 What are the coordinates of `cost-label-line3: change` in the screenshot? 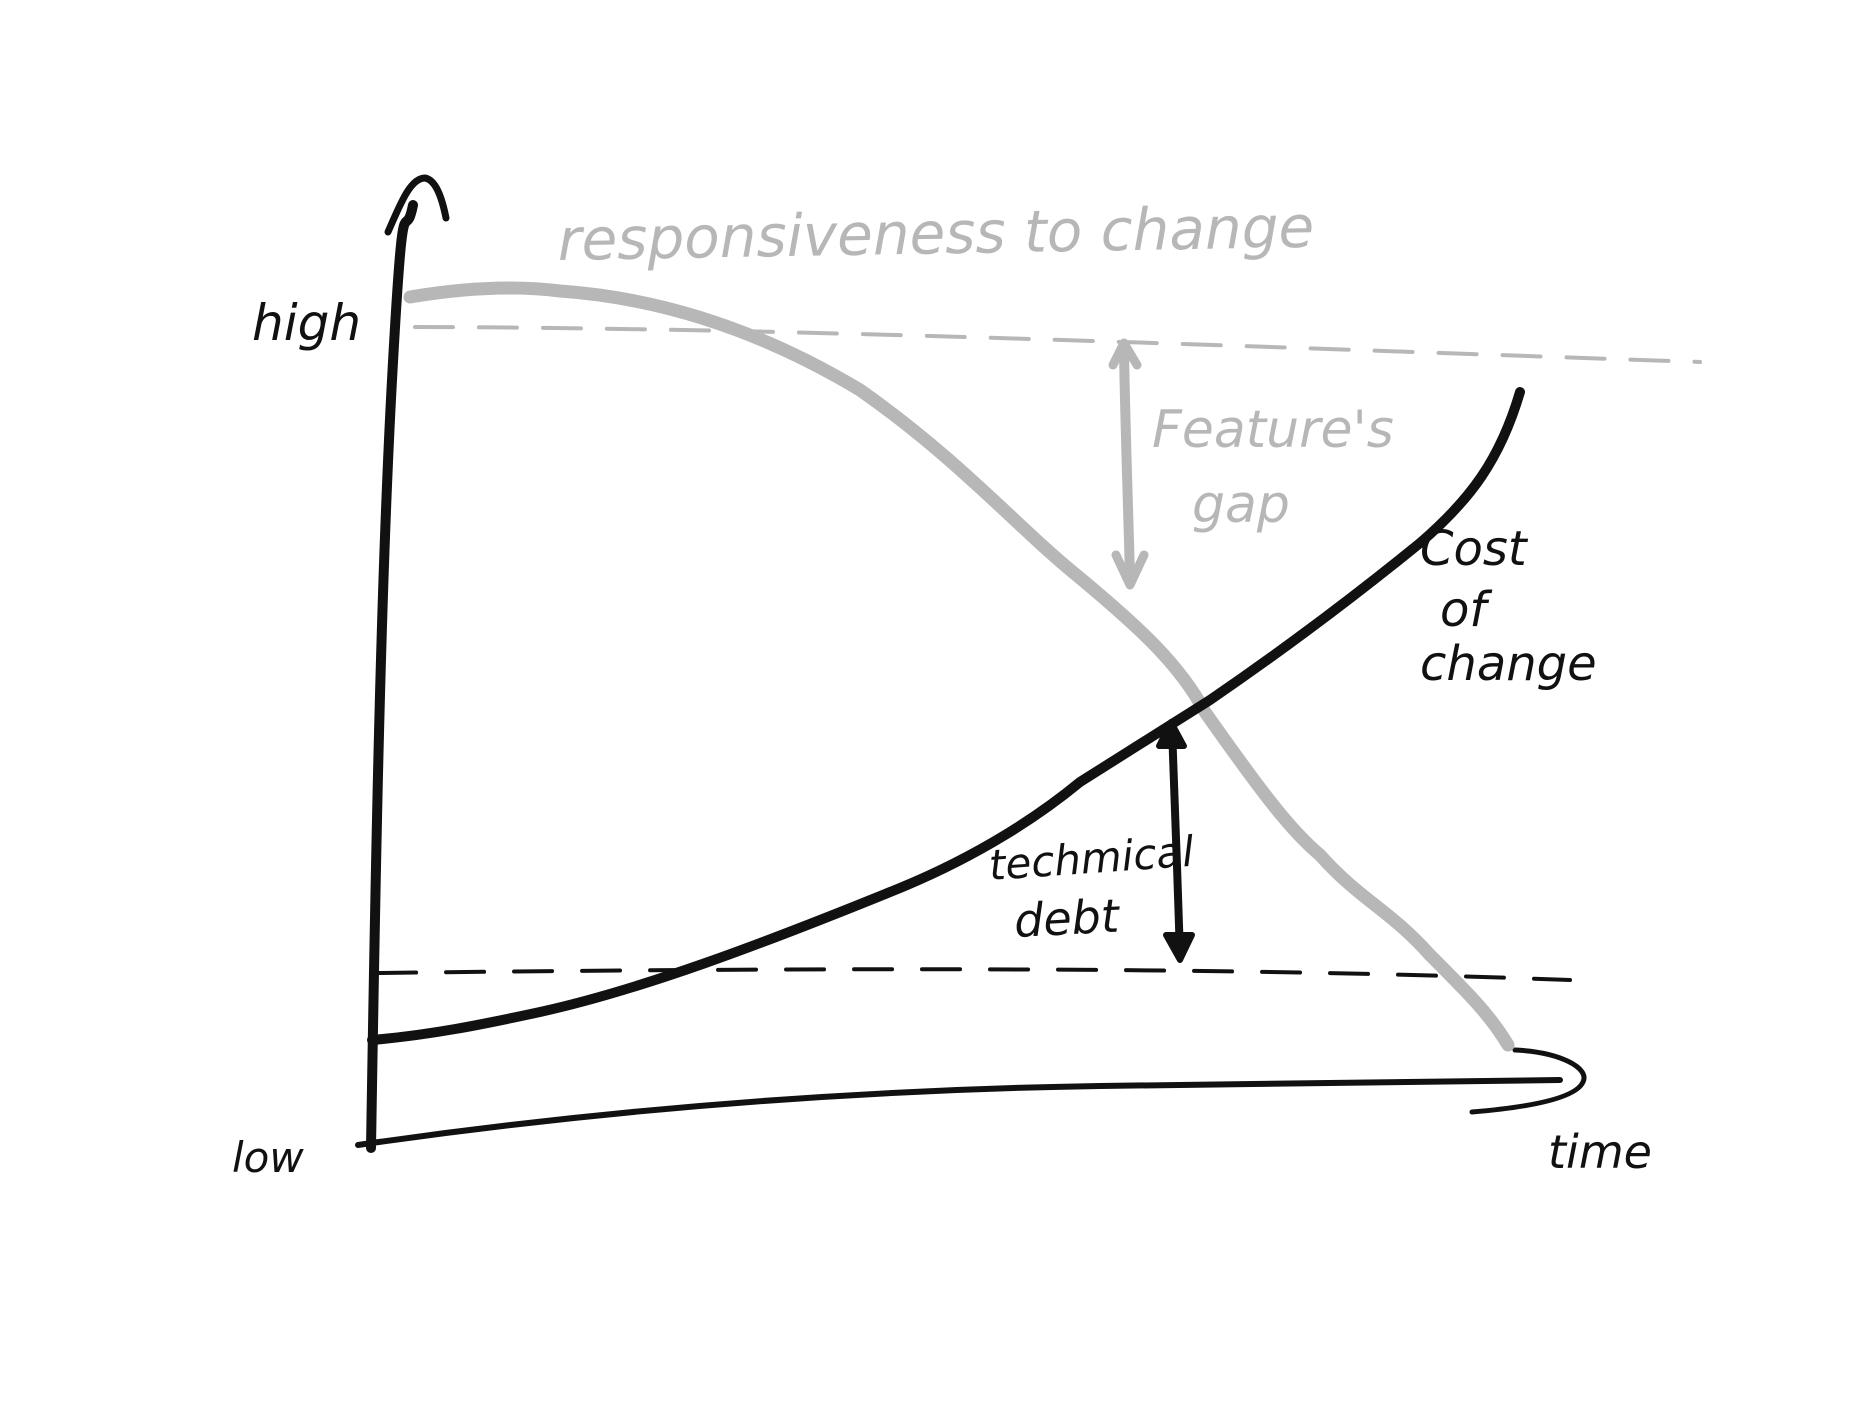 It's located at (1508, 664).